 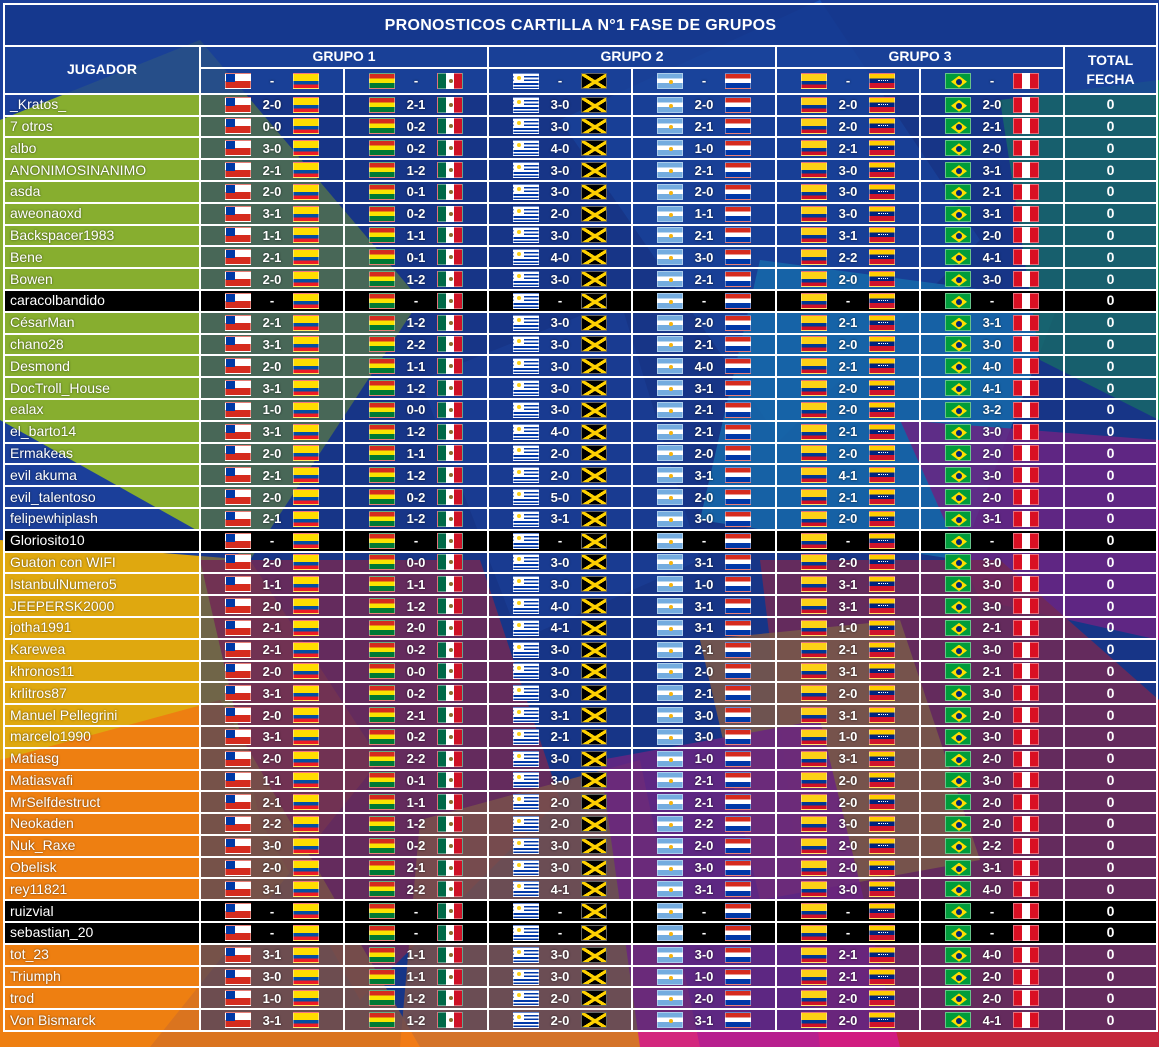 I want to click on page-title: PRONOSTICOS CARTILLA N°1 FASE DE GRUPOS, so click(x=580, y=25).